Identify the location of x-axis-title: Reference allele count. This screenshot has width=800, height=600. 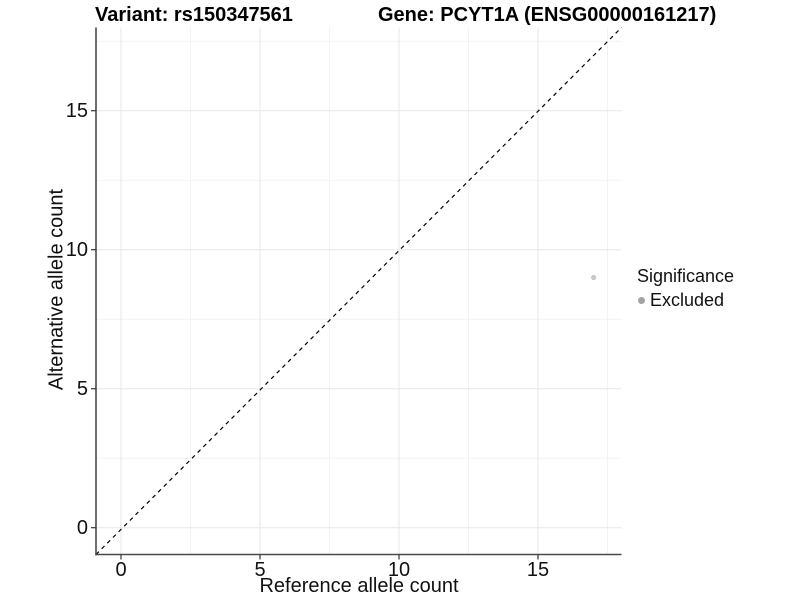
(359, 586).